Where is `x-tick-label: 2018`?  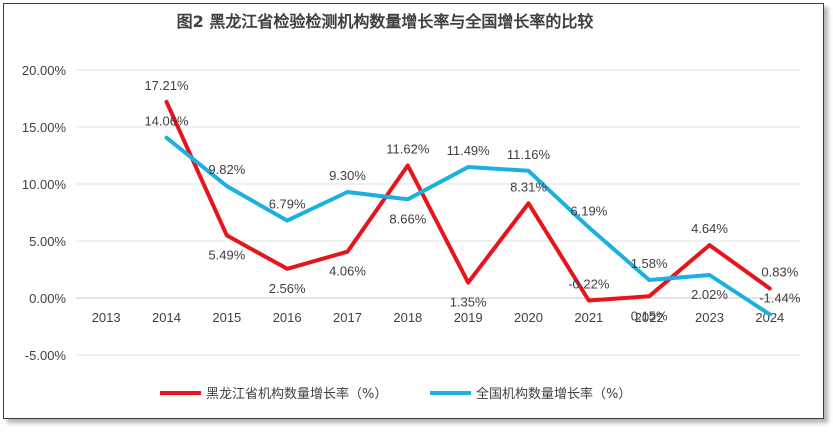
x-tick-label: 2018 is located at coordinates (407, 317).